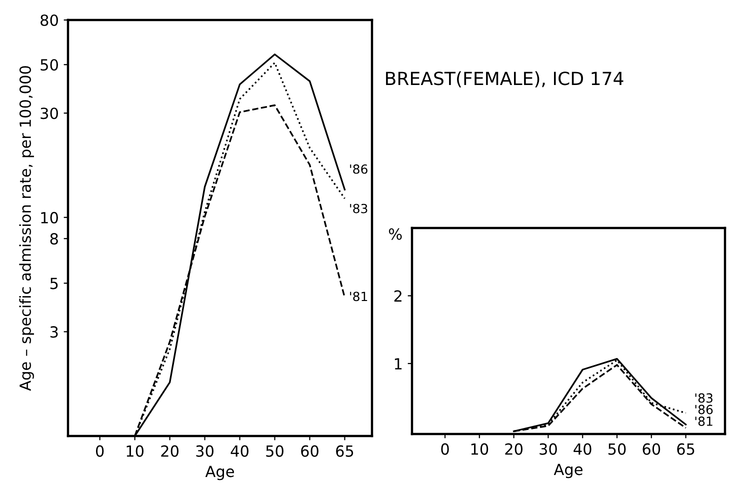  I want to click on y-tick-label: 30, so click(49, 114).